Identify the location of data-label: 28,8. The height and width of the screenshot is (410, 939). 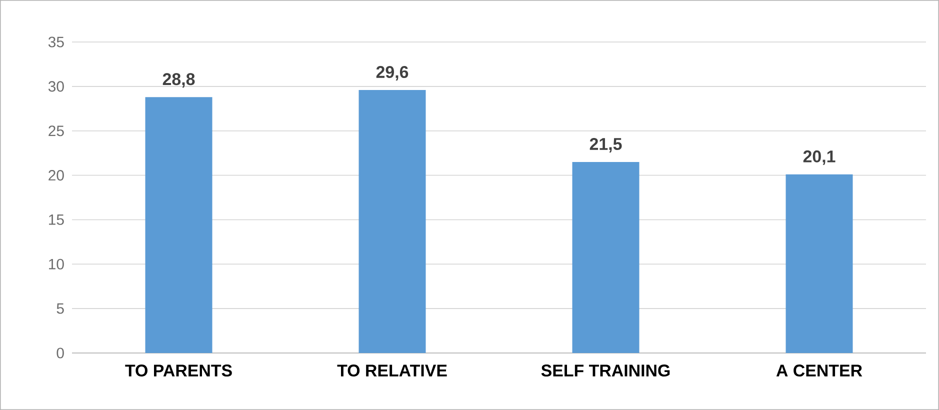
(178, 80).